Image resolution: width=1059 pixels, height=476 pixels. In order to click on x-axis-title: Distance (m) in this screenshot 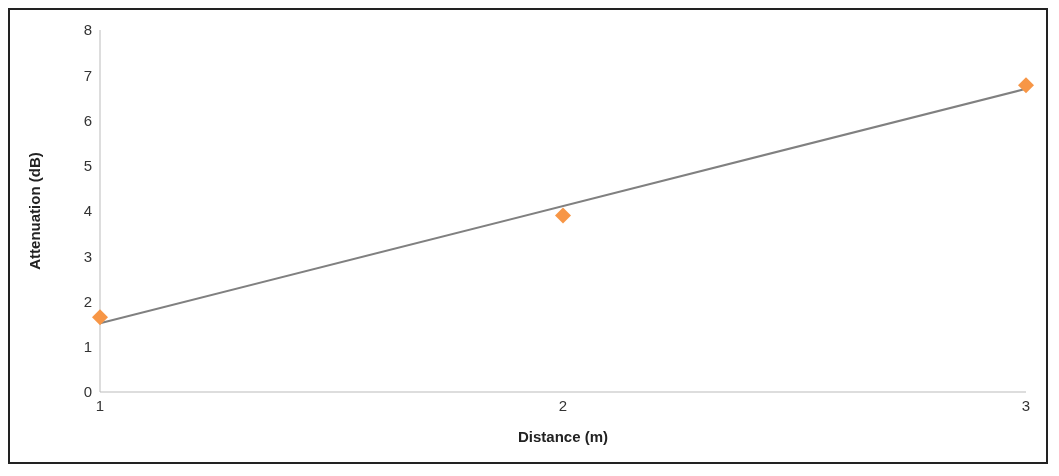, I will do `click(563, 436)`.